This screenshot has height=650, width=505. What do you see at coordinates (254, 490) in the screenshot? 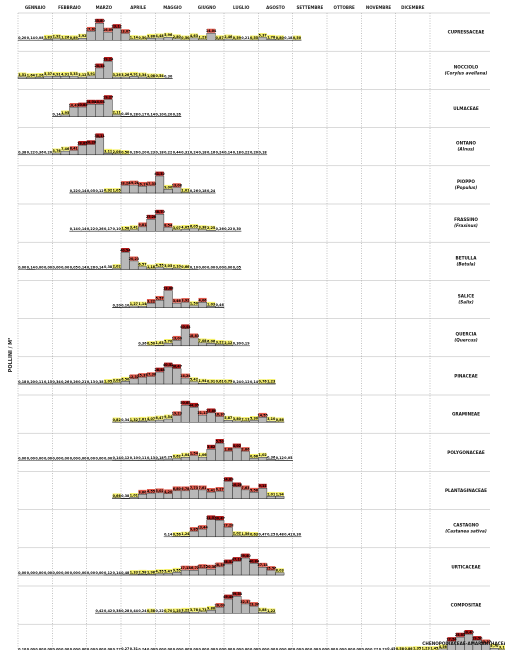
I see `value-label: 5,56` at bounding box center [254, 490].